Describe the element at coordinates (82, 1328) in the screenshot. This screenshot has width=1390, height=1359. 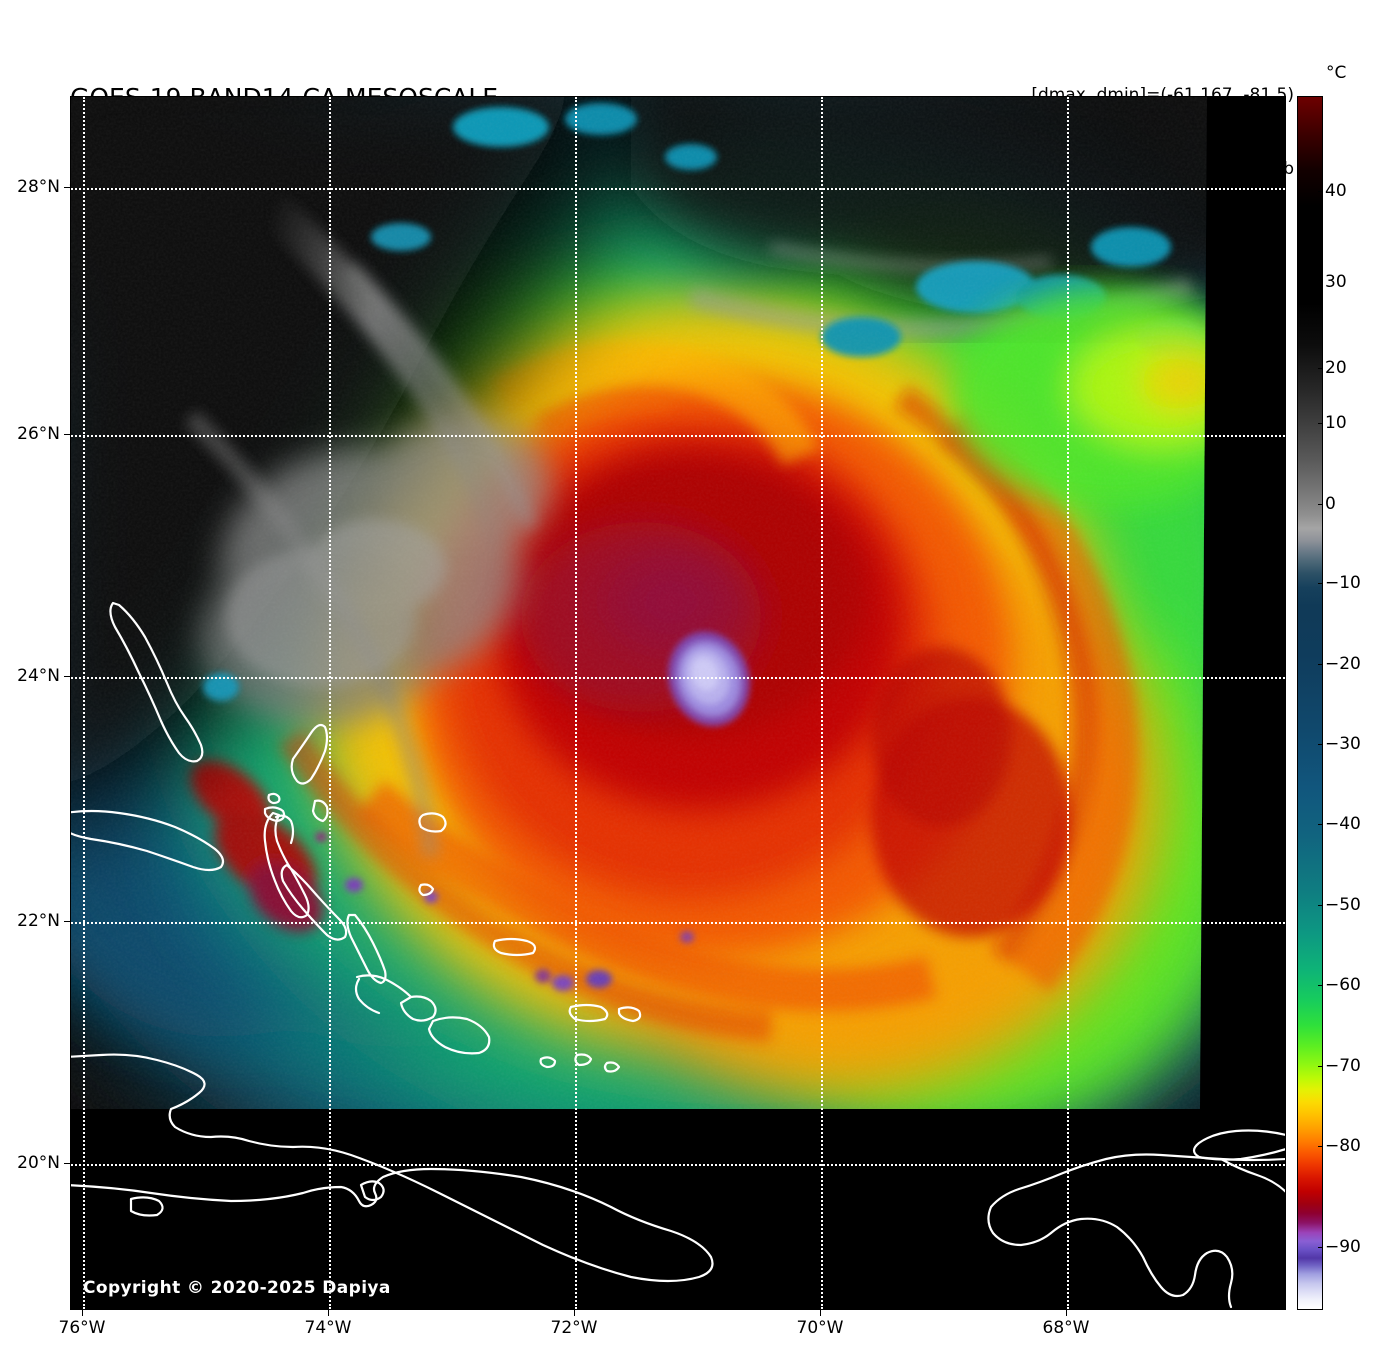
I see `xtick-label-76w: 76°W` at that location.